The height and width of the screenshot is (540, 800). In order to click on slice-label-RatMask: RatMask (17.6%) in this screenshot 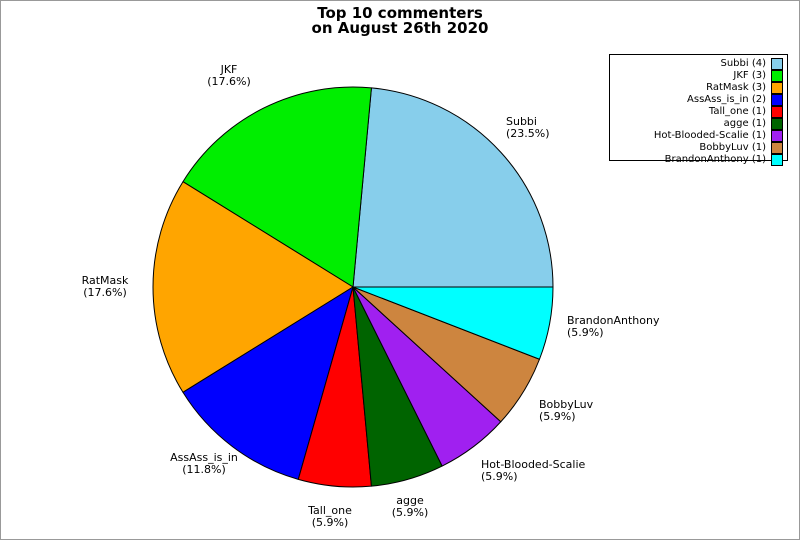, I will do `click(105, 286)`.